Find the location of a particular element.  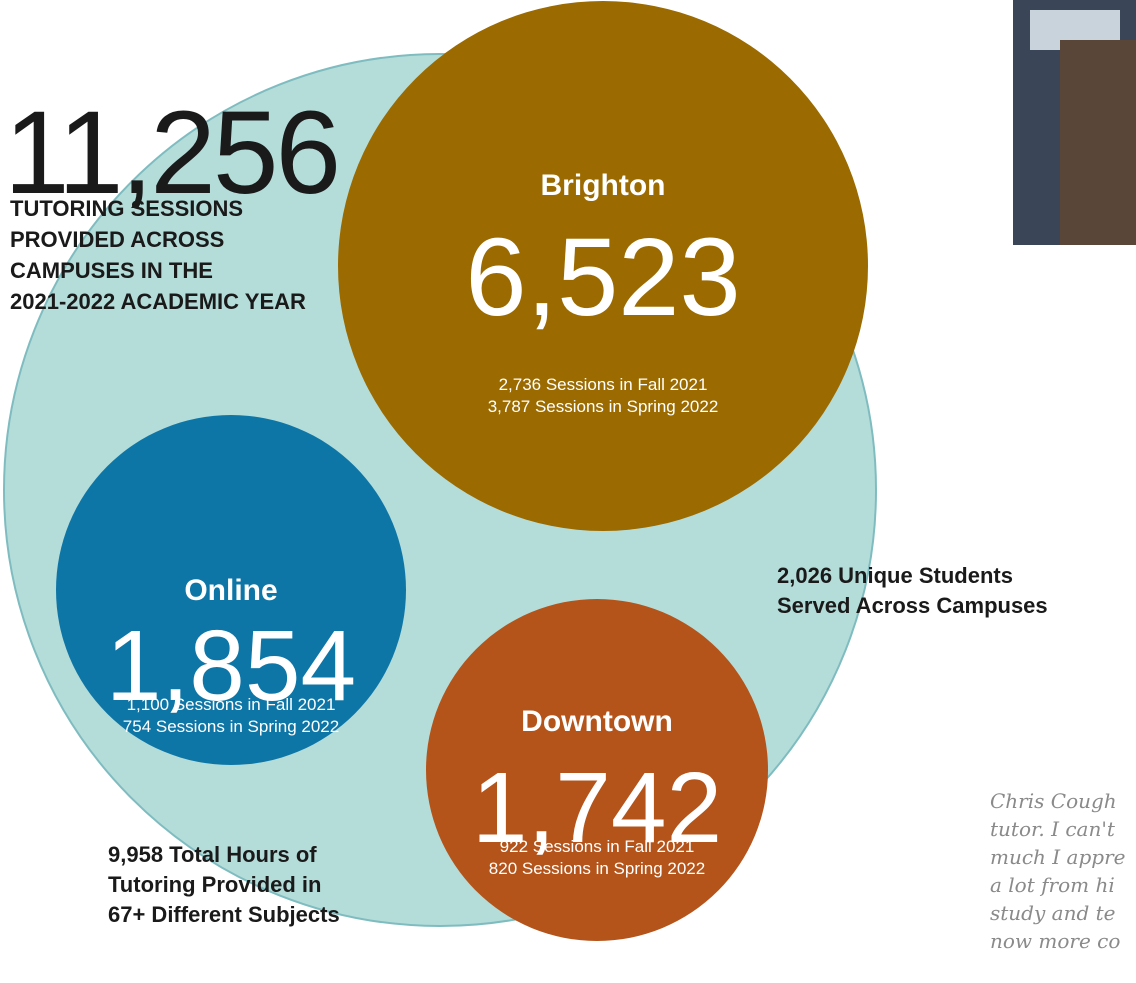

campus-name: Downtown is located at coordinates (597, 721).